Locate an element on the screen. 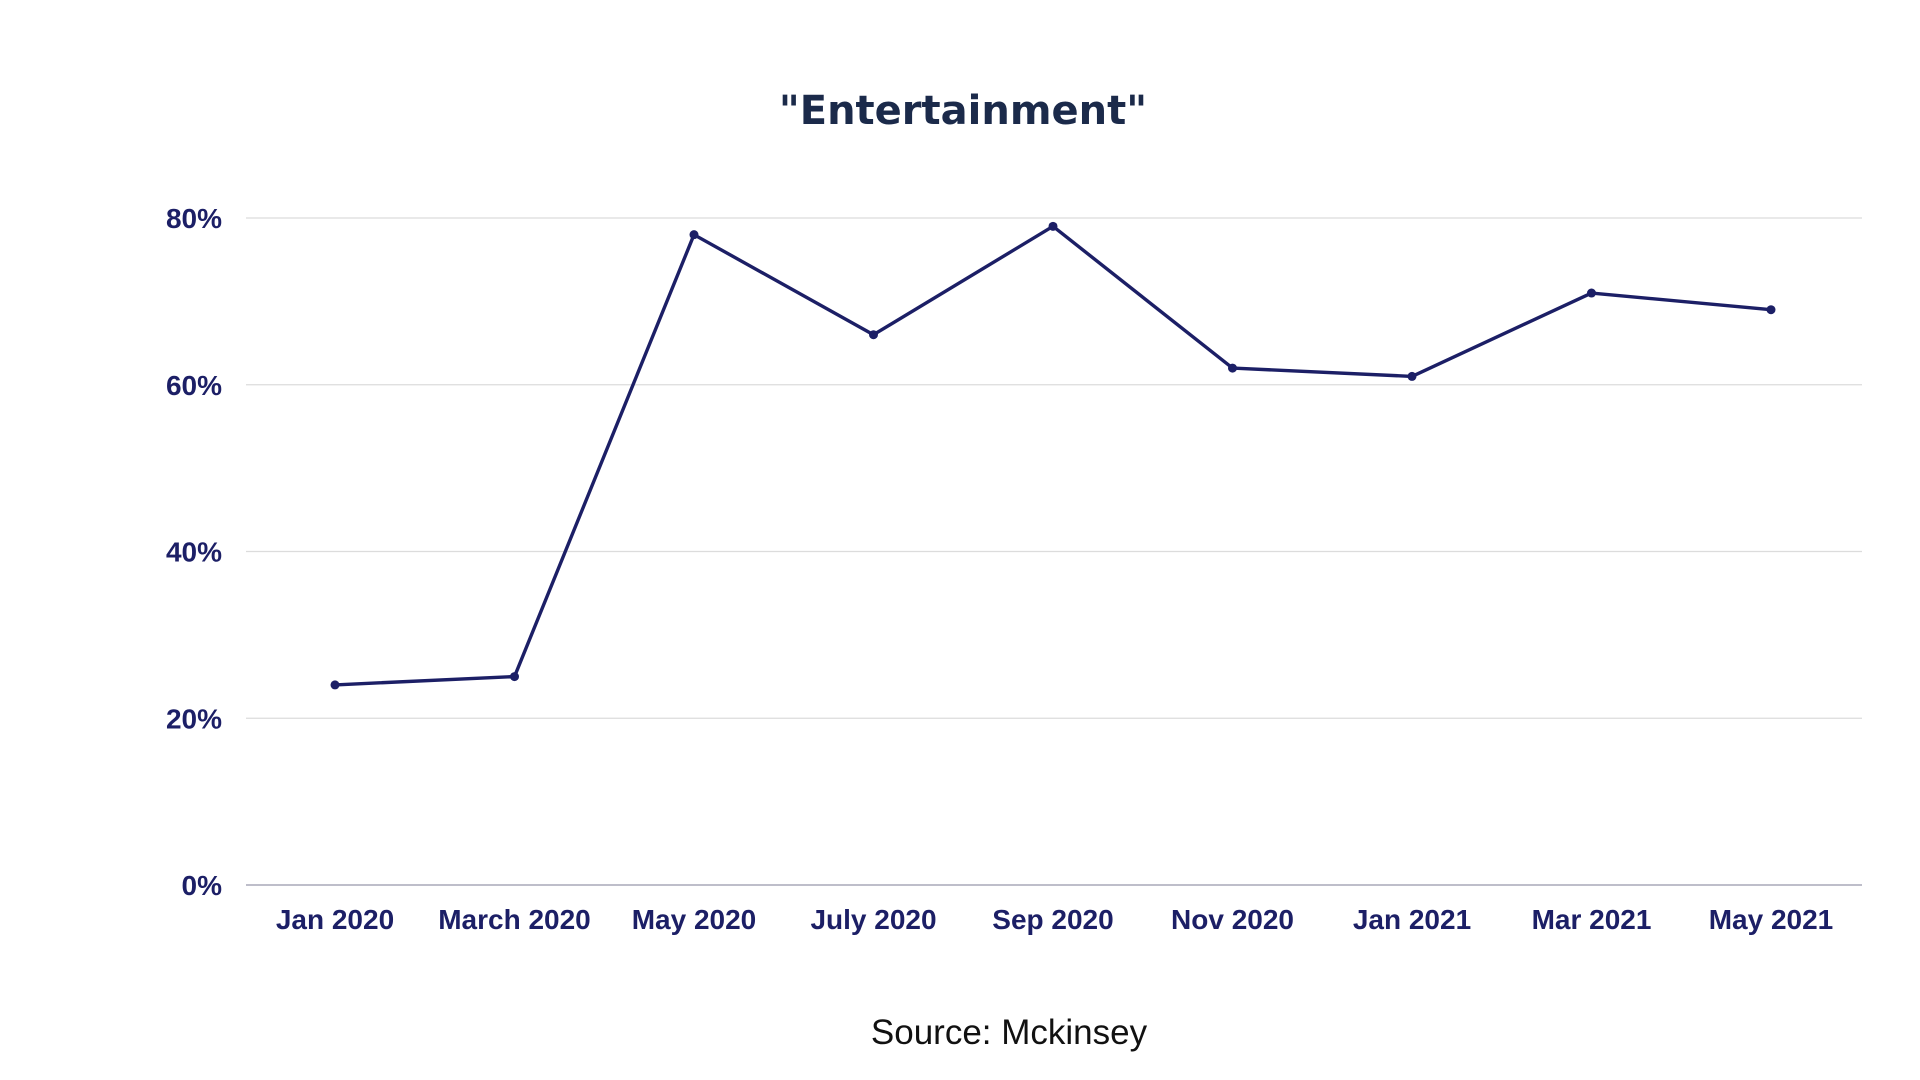 The width and height of the screenshot is (1920, 1080). x-tick-label: Nov 2020 is located at coordinates (1232, 919).